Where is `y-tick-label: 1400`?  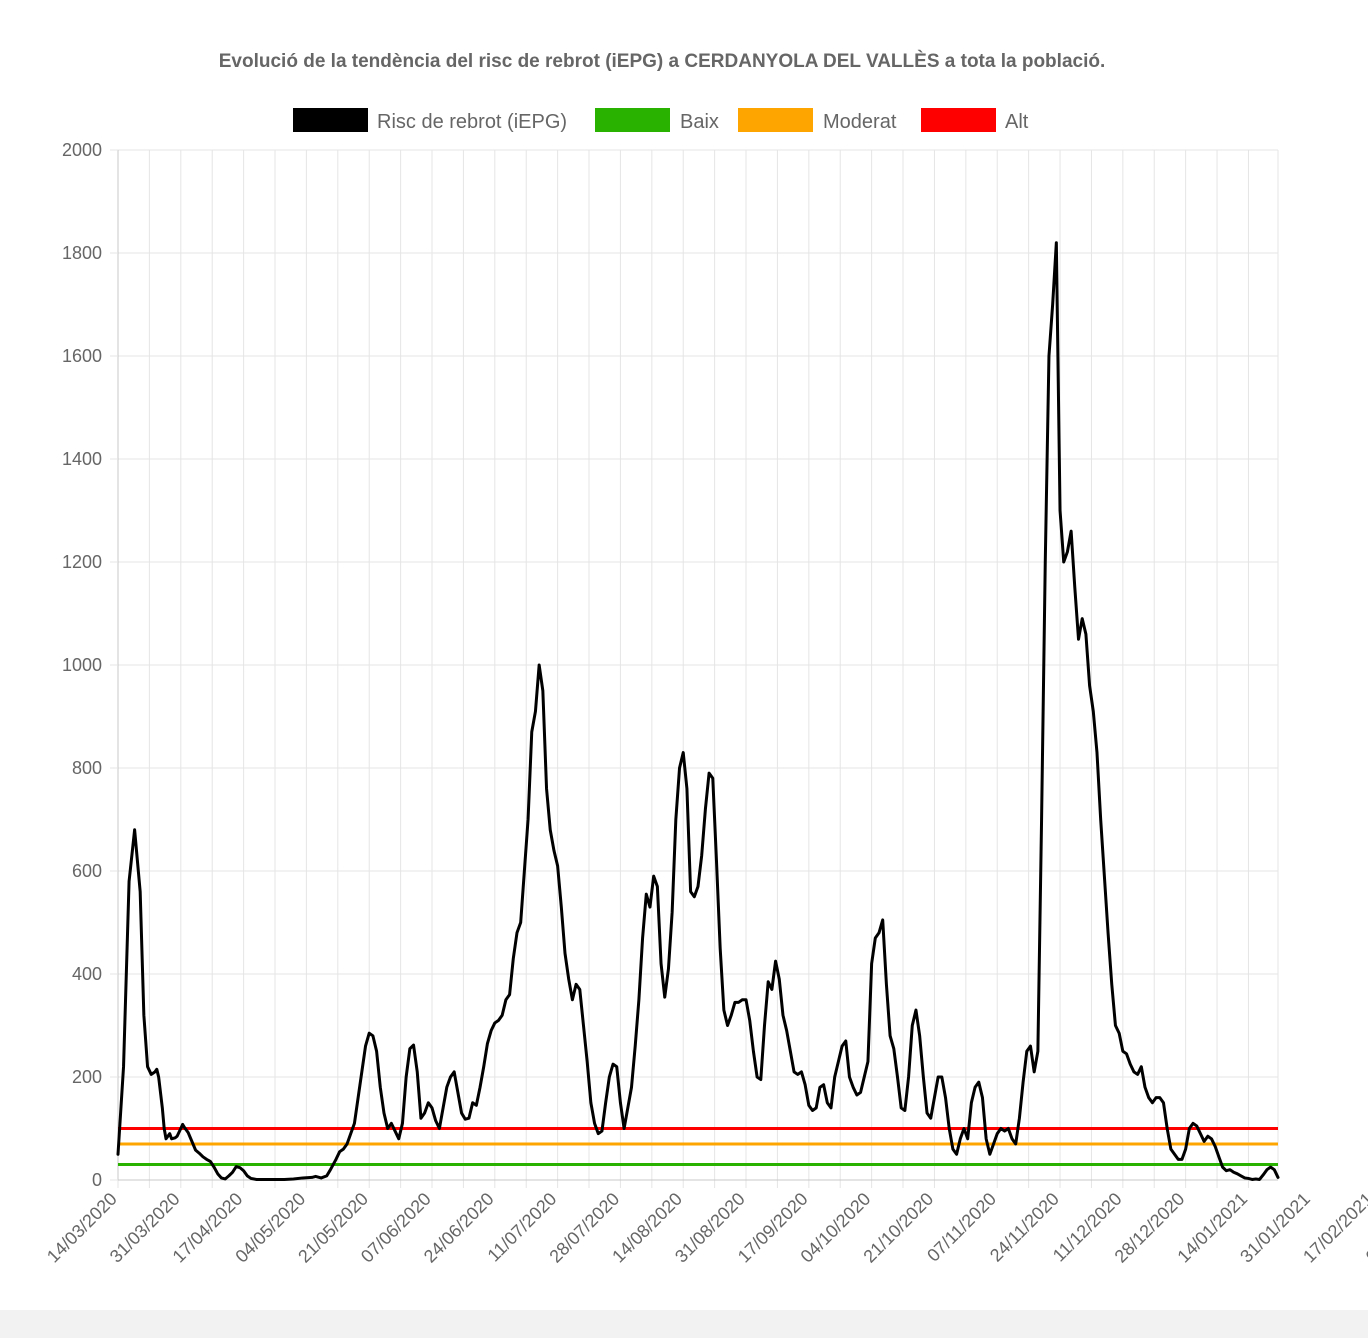 y-tick-label: 1400 is located at coordinates (82, 459).